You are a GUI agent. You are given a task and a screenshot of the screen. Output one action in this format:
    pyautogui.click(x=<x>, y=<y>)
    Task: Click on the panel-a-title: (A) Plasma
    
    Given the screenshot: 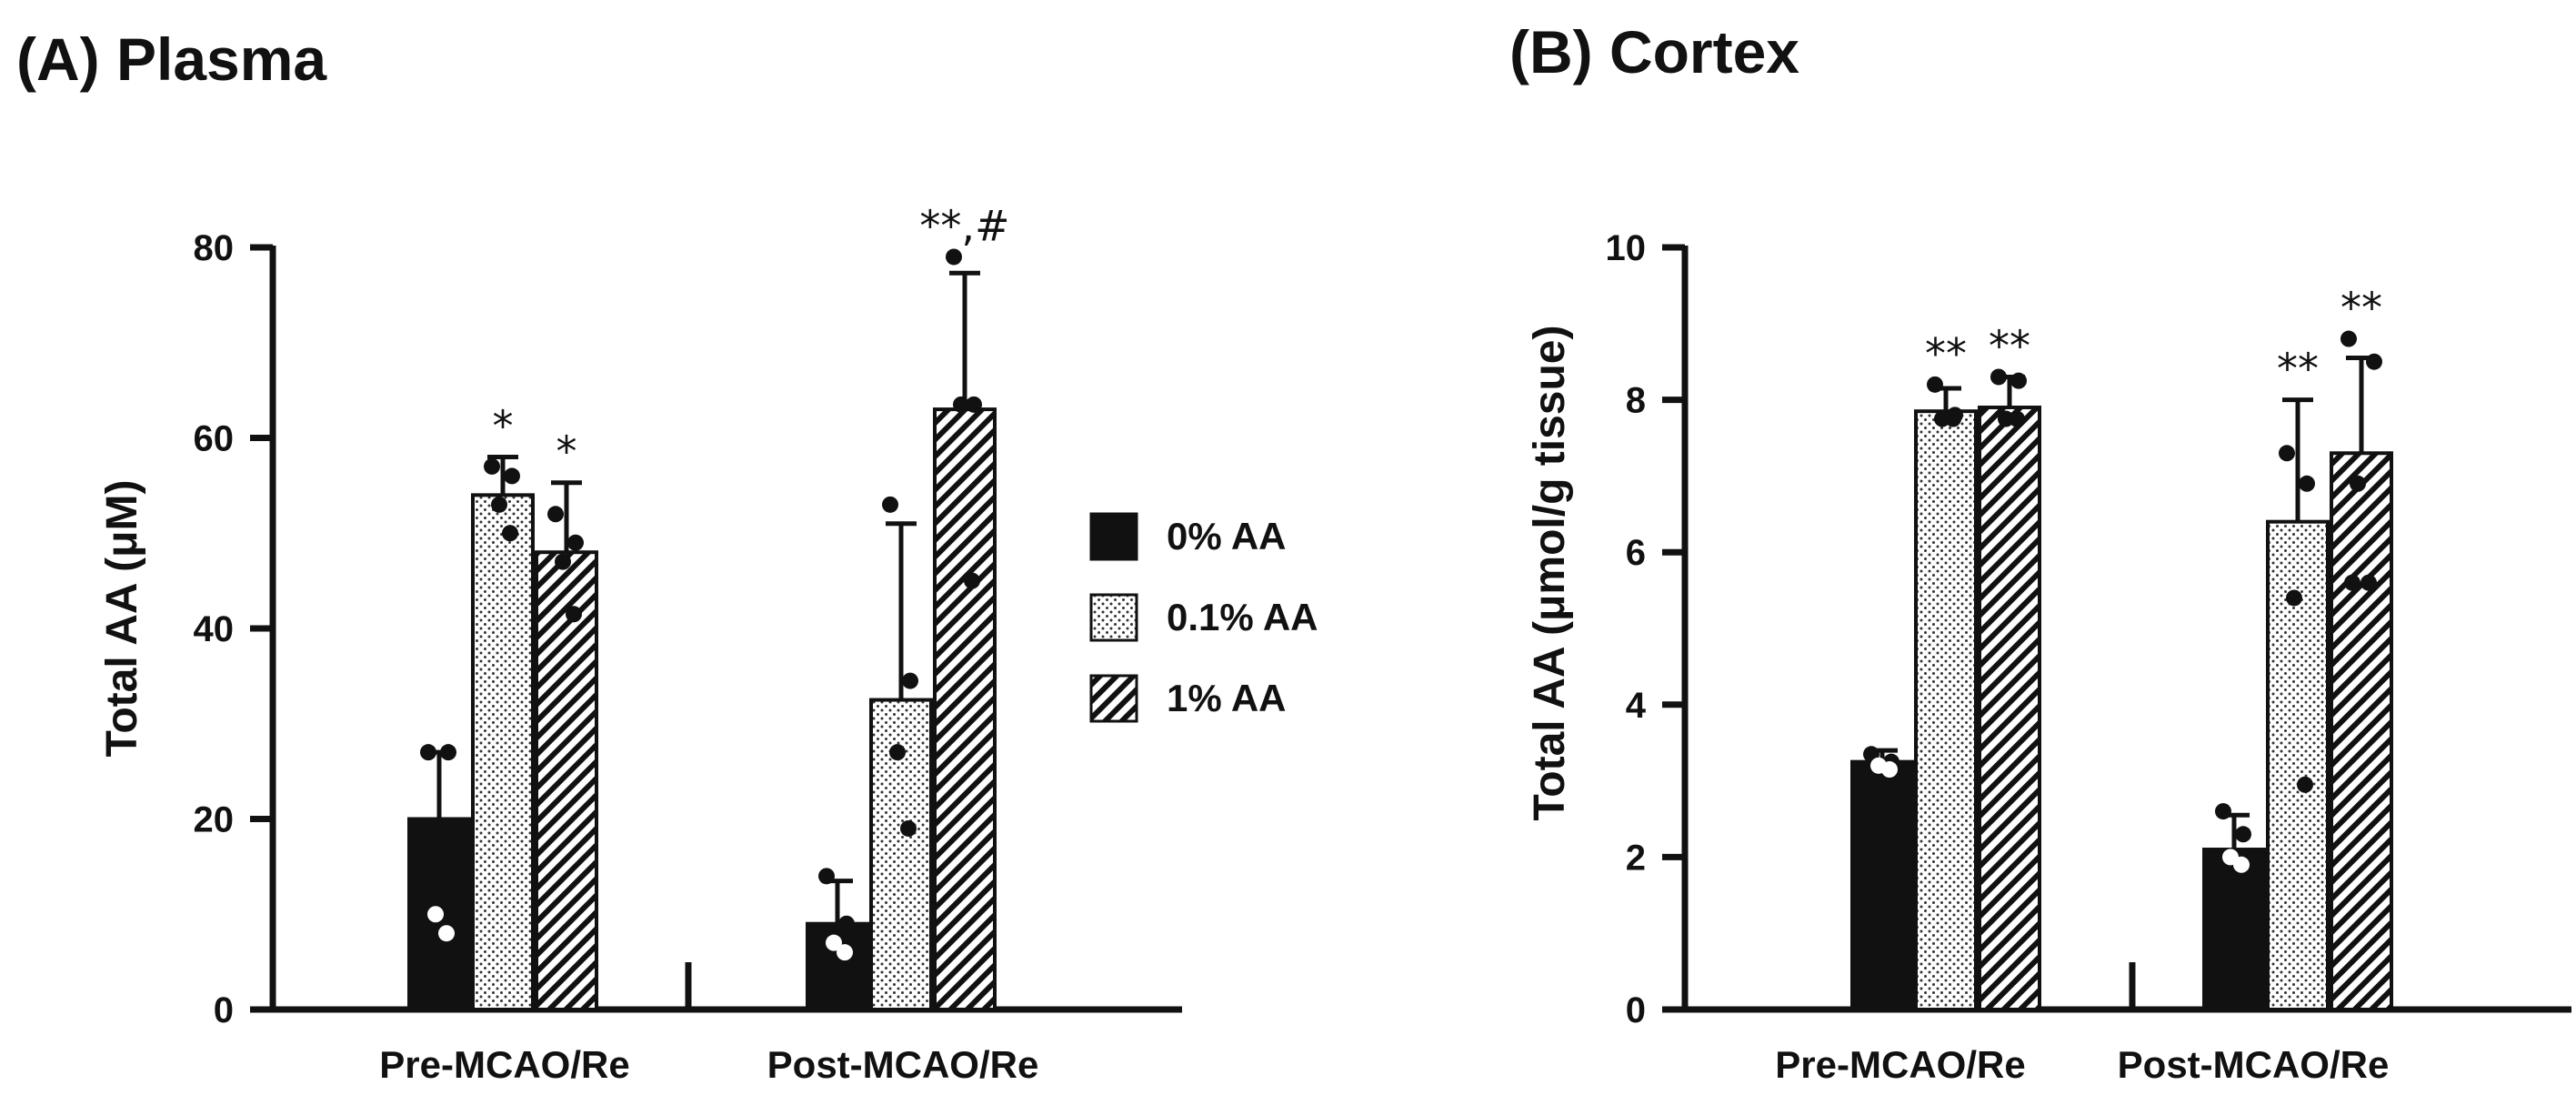 What is the action you would take?
    pyautogui.click(x=171, y=59)
    